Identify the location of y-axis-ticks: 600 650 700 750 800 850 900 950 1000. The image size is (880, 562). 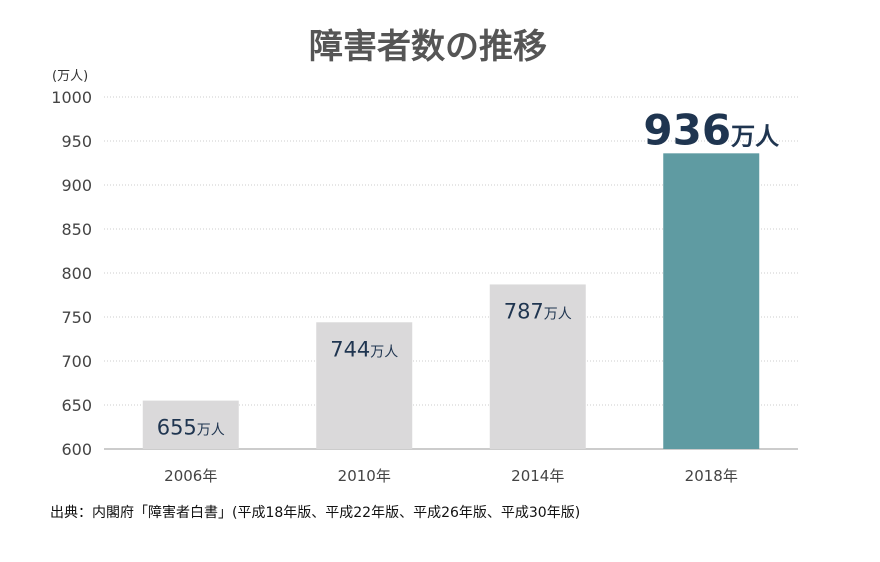
(71, 273).